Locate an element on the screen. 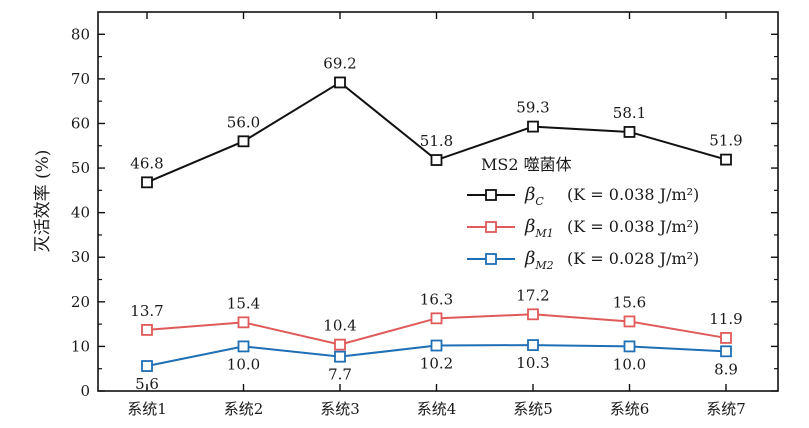  x-tick-label: 系统3 is located at coordinates (340, 409).